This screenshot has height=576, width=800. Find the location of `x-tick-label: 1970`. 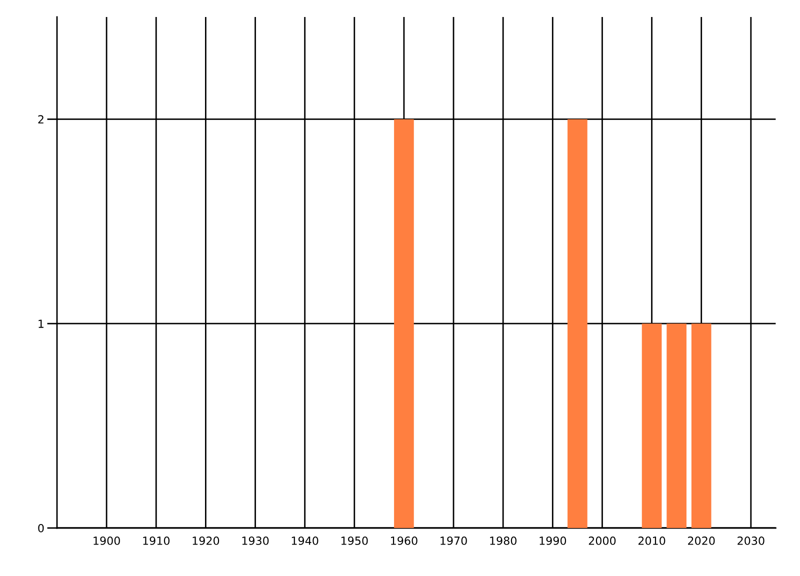

x-tick-label: 1970 is located at coordinates (453, 540).